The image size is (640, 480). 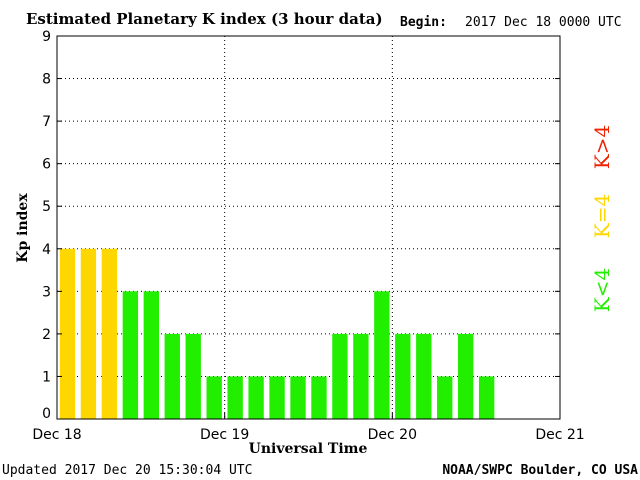 I want to click on legend-k-below-4: K<4, so click(x=602, y=290).